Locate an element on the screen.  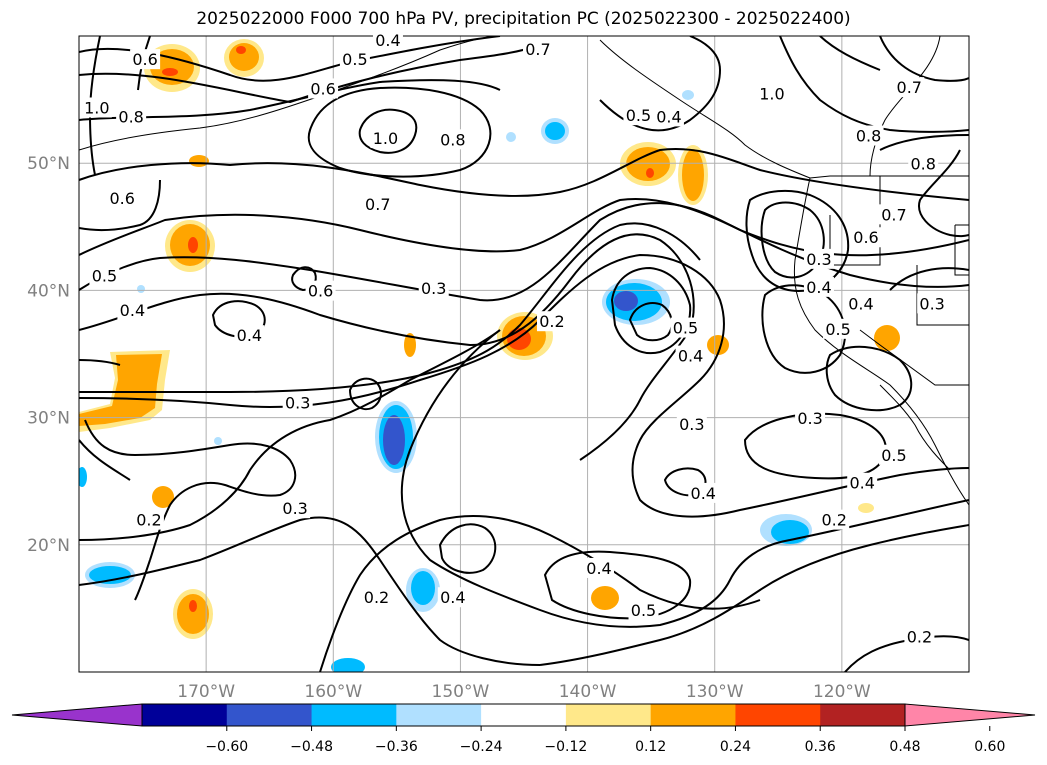
precip-blob-se is located at coordinates (866, 508).